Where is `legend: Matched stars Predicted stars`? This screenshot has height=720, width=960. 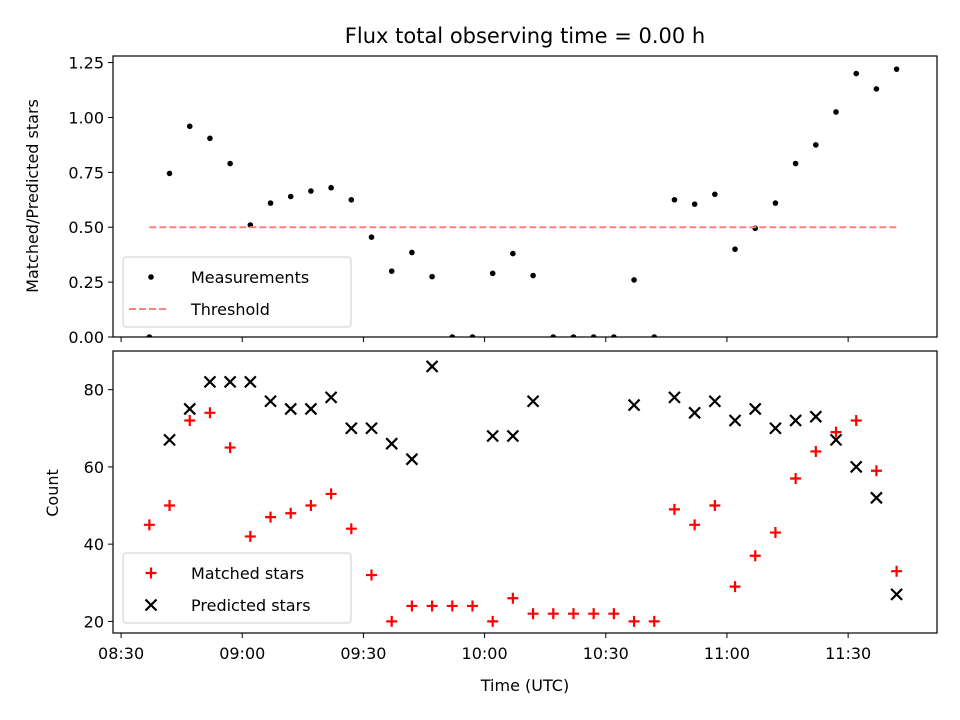
legend: Matched stars Predicted stars is located at coordinates (237, 588).